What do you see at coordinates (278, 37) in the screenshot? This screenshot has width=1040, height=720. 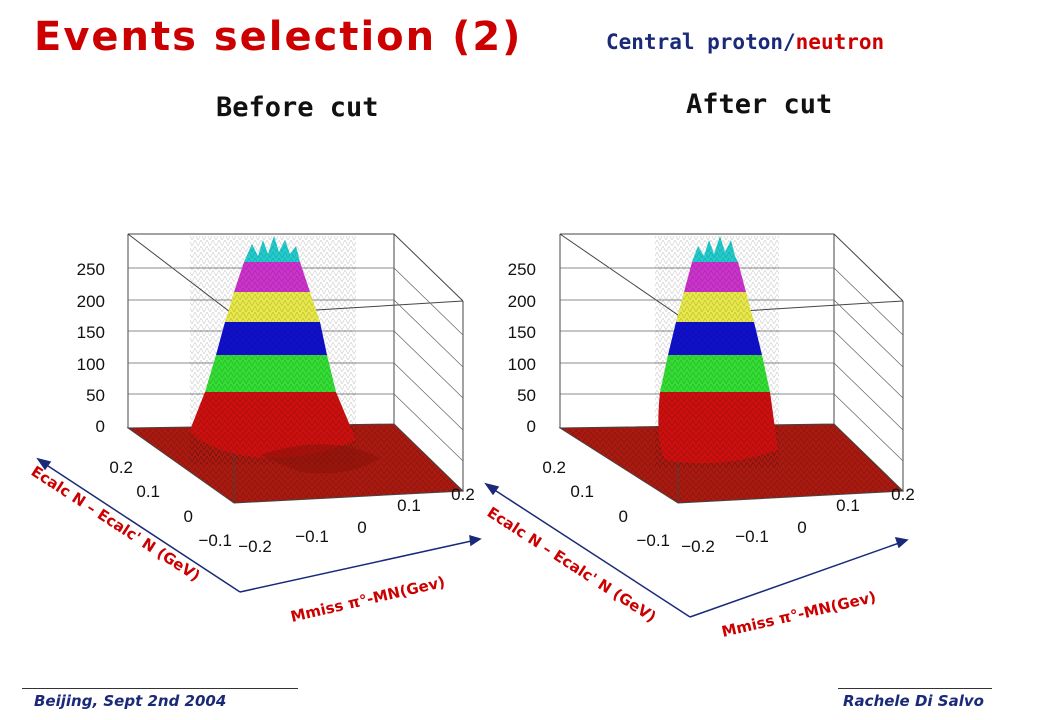 I see `slide-title: Events selection (2)` at bounding box center [278, 37].